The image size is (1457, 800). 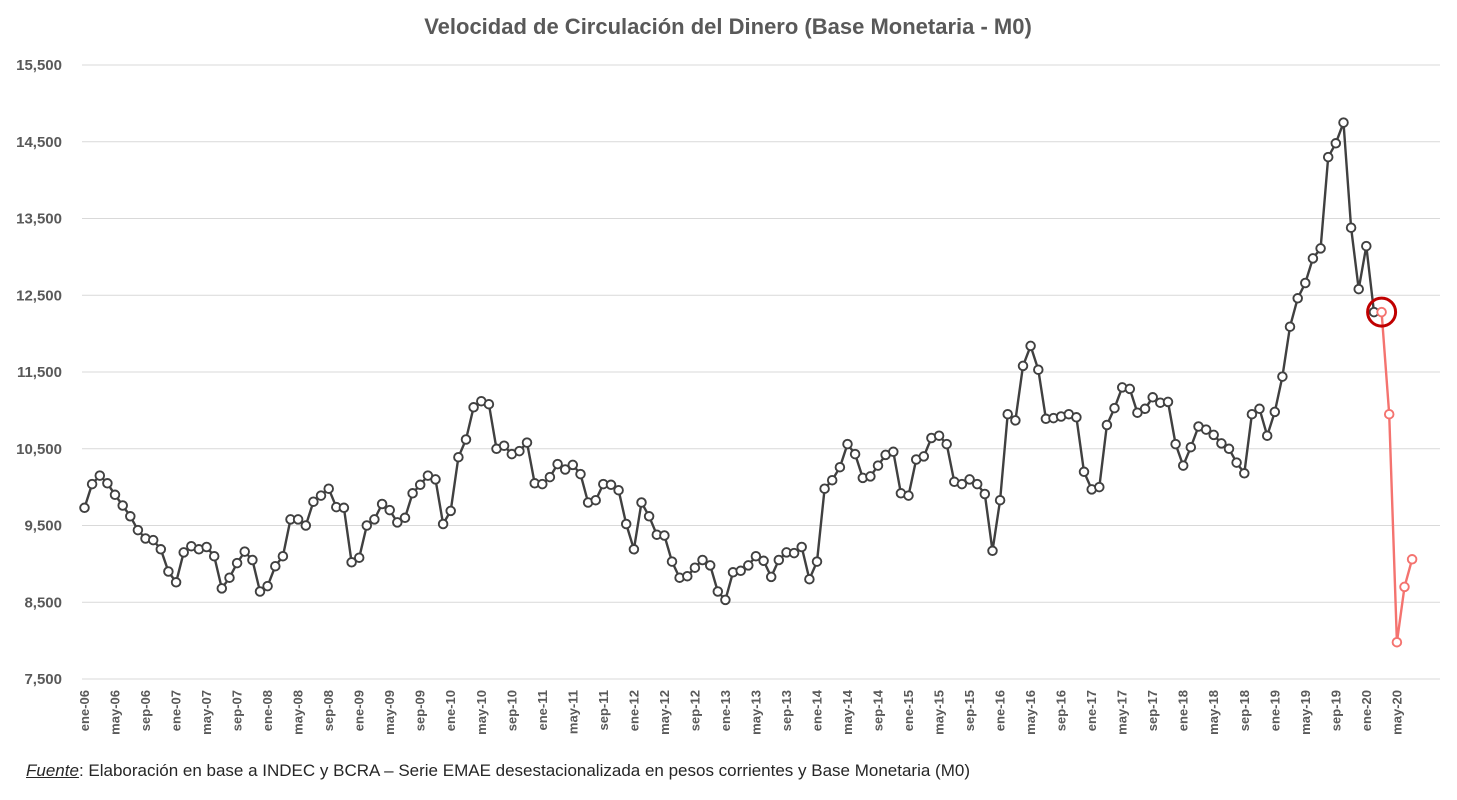 What do you see at coordinates (816, 710) in the screenshot?
I see `x-tick-label: ene-14` at bounding box center [816, 710].